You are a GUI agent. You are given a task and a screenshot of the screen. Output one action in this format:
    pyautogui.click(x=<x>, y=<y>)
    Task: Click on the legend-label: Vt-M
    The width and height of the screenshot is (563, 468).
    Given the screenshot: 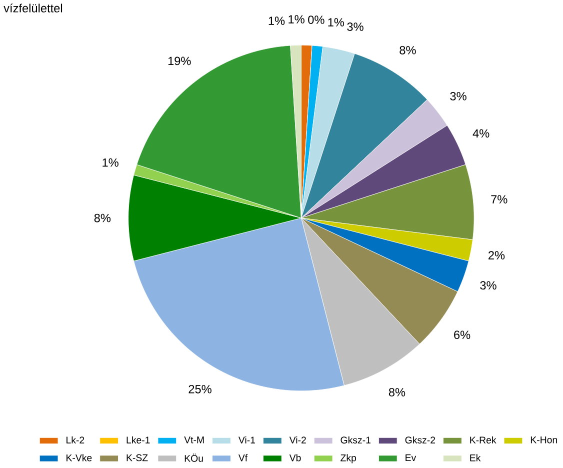 What is the action you would take?
    pyautogui.click(x=194, y=440)
    